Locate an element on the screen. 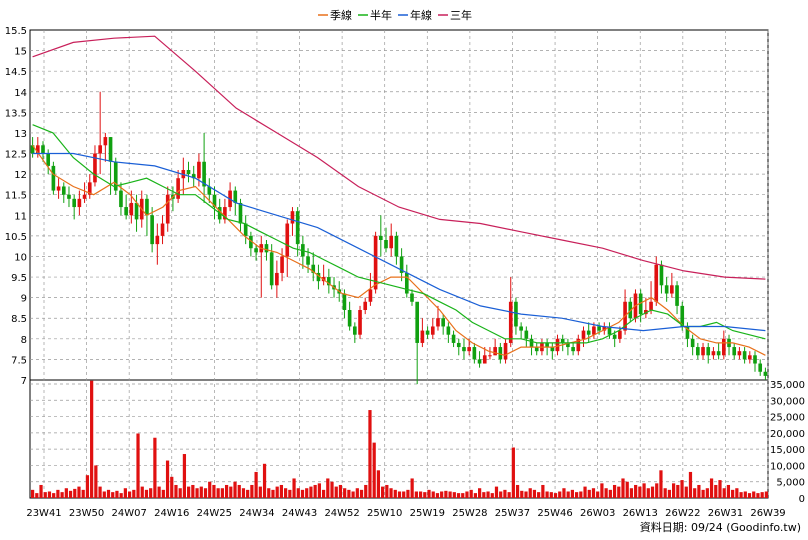  x-tick-label: 23W41 is located at coordinates (43, 513).